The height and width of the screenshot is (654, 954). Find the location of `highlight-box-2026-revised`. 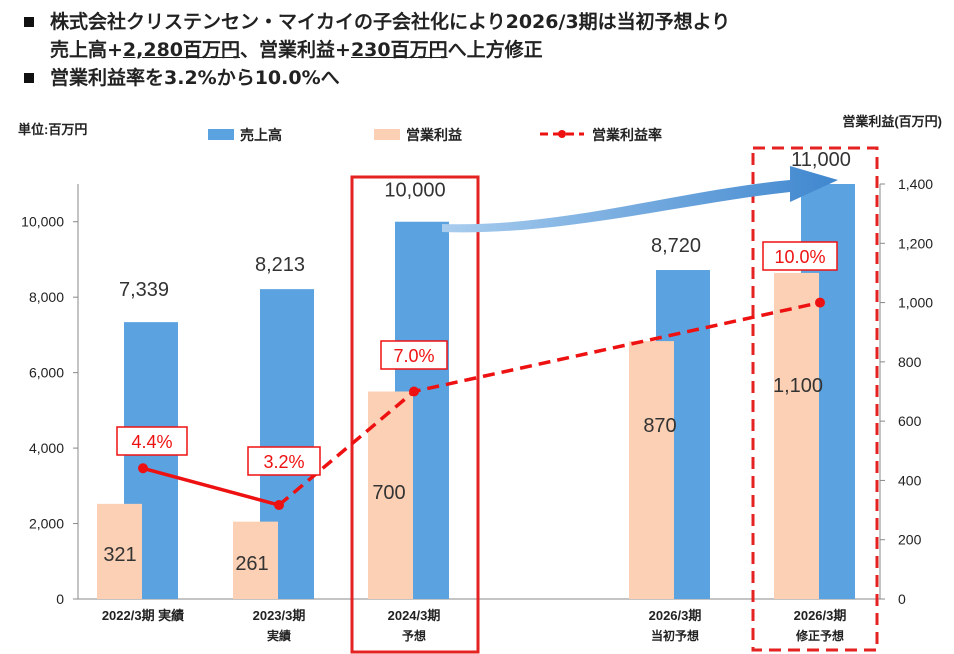

highlight-box-2026-revised is located at coordinates (815, 399).